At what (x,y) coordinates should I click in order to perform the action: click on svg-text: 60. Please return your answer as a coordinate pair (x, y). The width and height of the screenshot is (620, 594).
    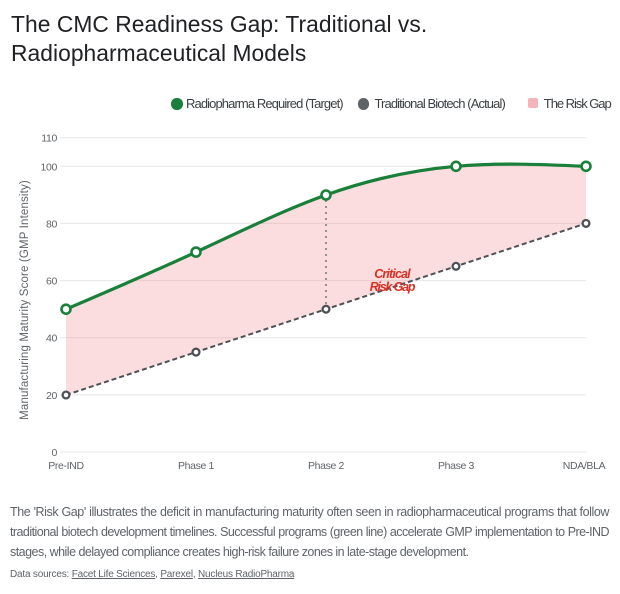
    Looking at the image, I should click on (51, 282).